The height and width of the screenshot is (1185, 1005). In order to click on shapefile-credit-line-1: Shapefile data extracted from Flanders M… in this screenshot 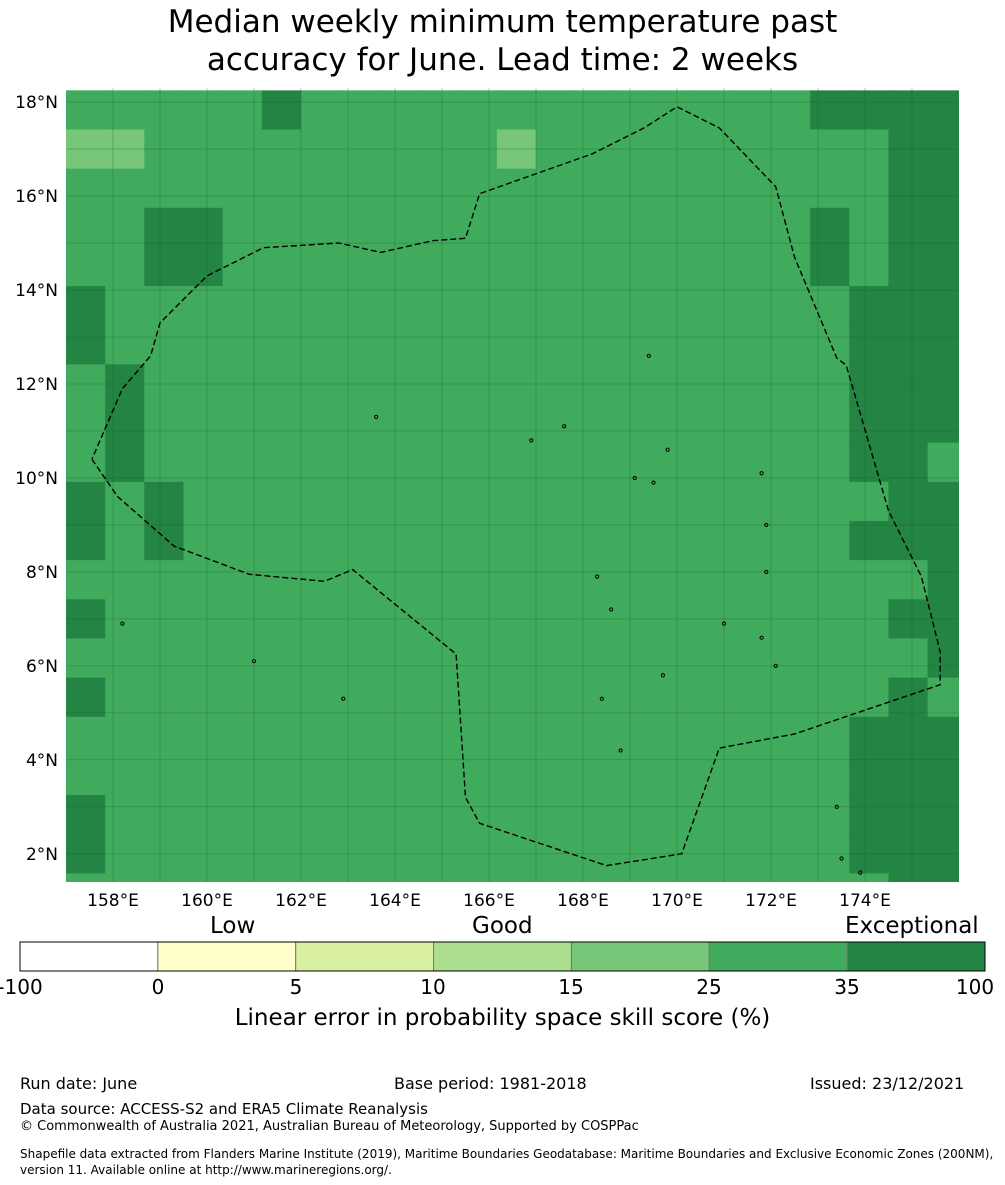, I will do `click(507, 1154)`.